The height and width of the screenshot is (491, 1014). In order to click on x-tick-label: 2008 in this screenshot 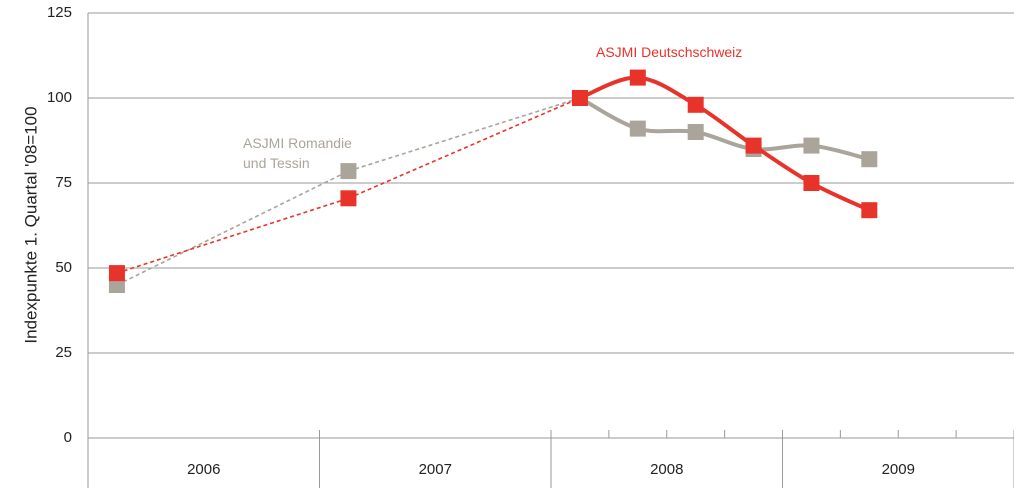, I will do `click(666, 469)`.